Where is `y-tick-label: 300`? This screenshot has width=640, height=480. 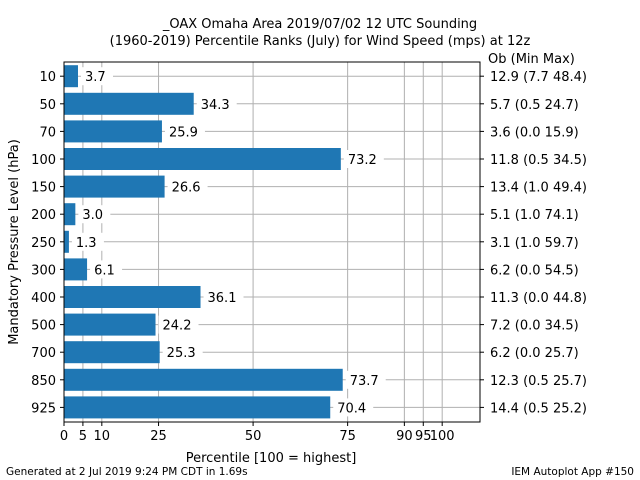 y-tick-label: 300 is located at coordinates (43, 270).